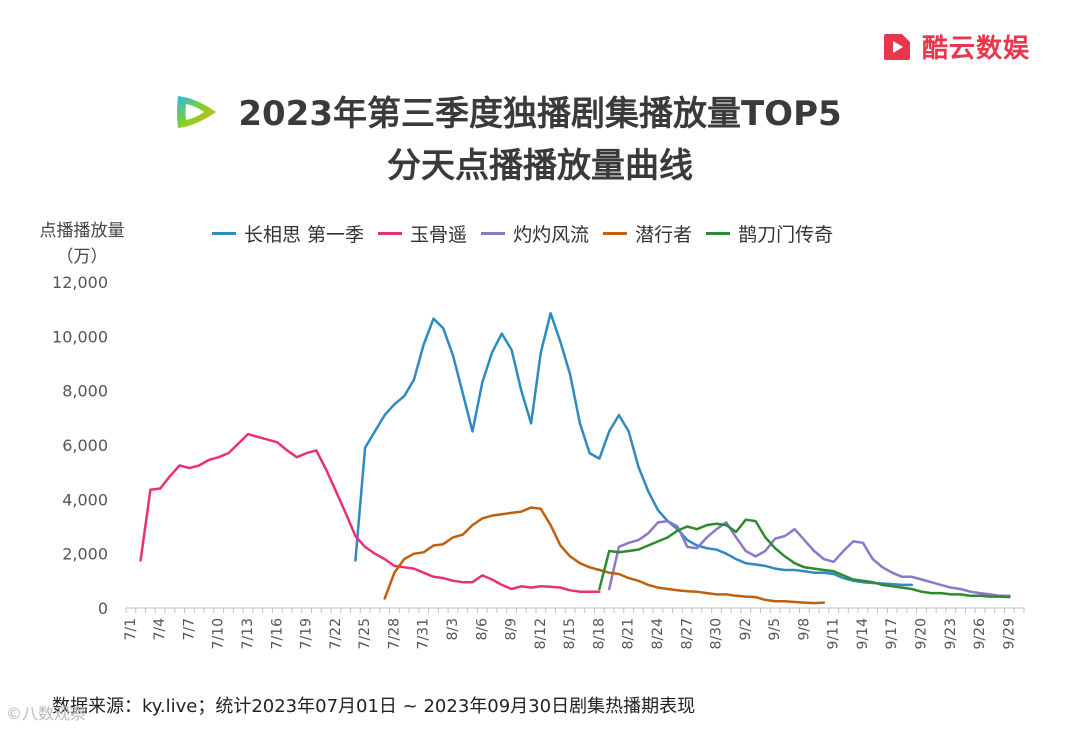  I want to click on x-tick-label: 8/6, so click(482, 629).